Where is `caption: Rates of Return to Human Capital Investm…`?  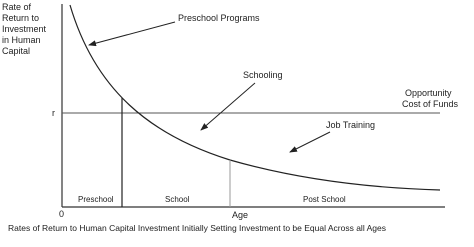
caption: Rates of Return to Human Capital Investm… is located at coordinates (197, 228).